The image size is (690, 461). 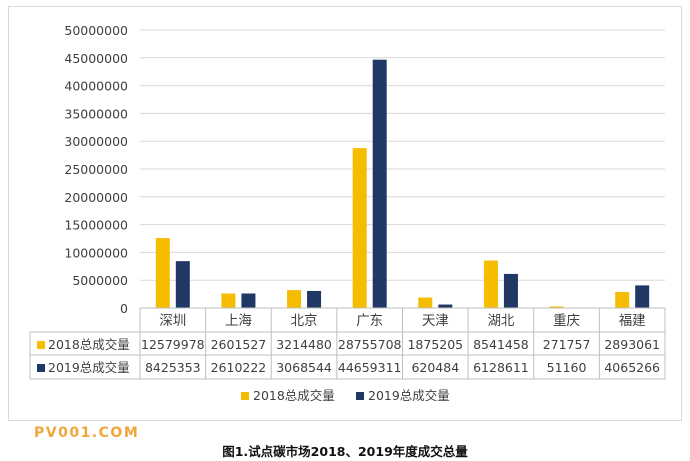 I want to click on y-tick-label: 30000000, so click(x=96, y=141).